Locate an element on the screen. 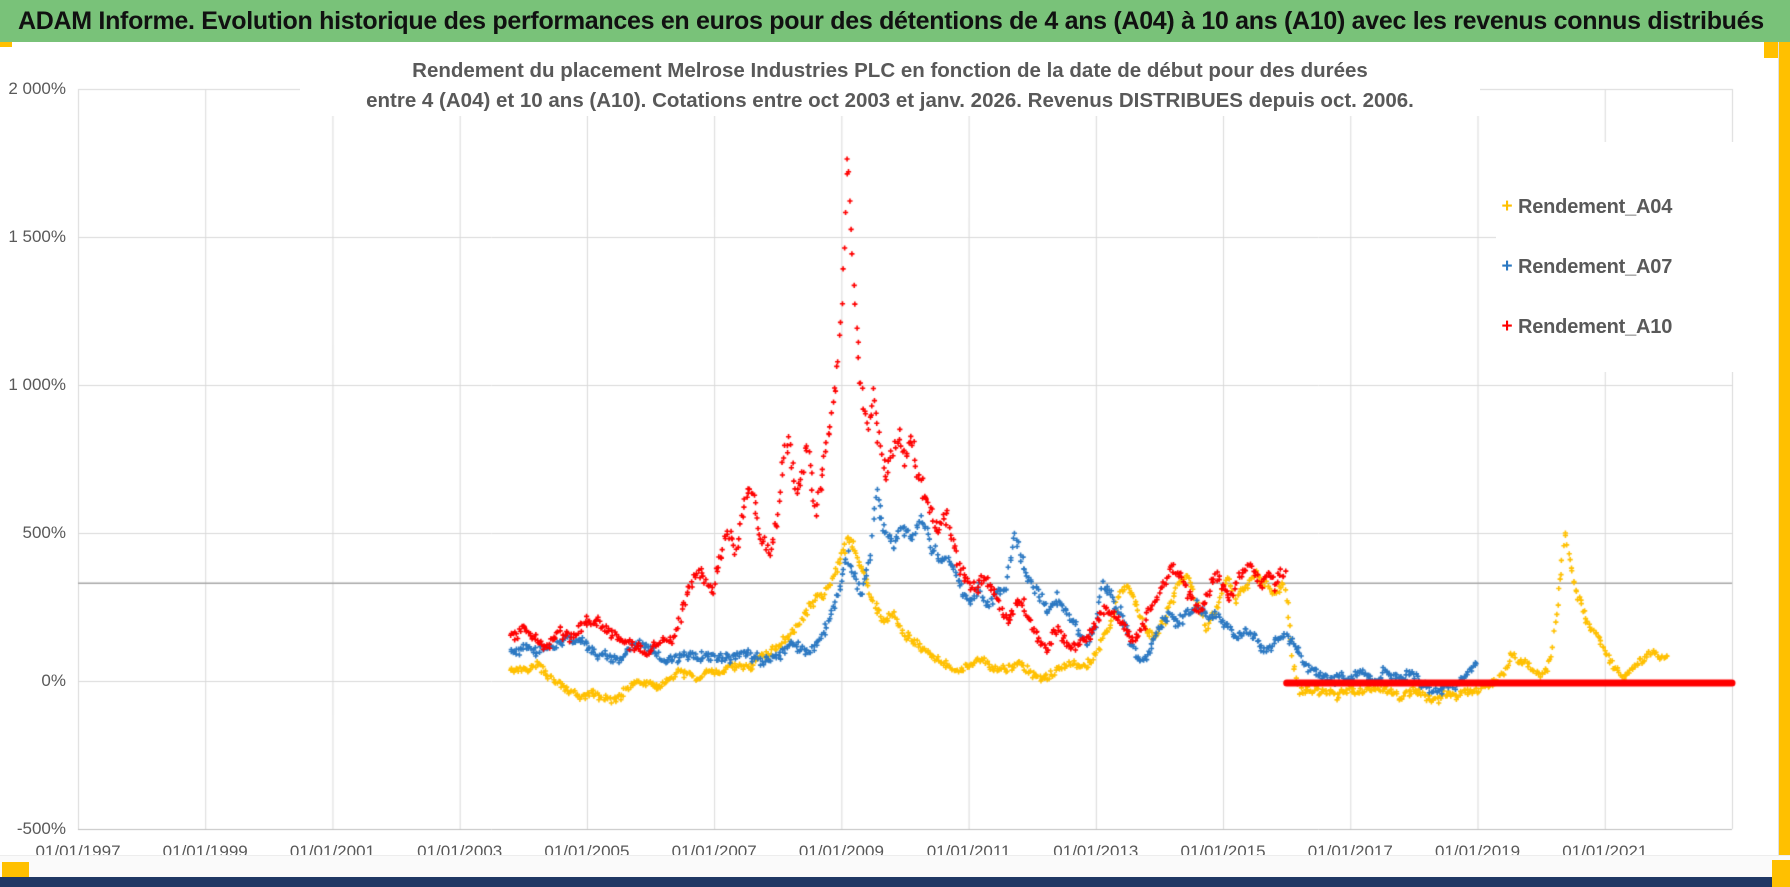 The width and height of the screenshot is (1790, 887). legend-item-rendement_a07: + Rendement_A07 is located at coordinates (1633, 267).